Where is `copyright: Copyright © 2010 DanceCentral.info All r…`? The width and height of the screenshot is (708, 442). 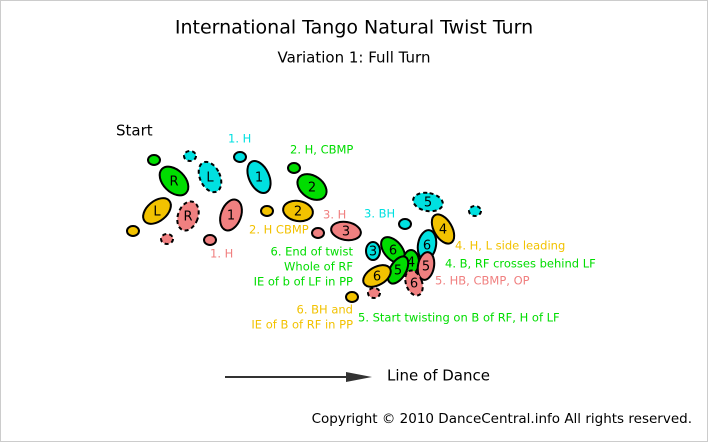 copyright: Copyright © 2010 DanceCentral.info All r… is located at coordinates (502, 419).